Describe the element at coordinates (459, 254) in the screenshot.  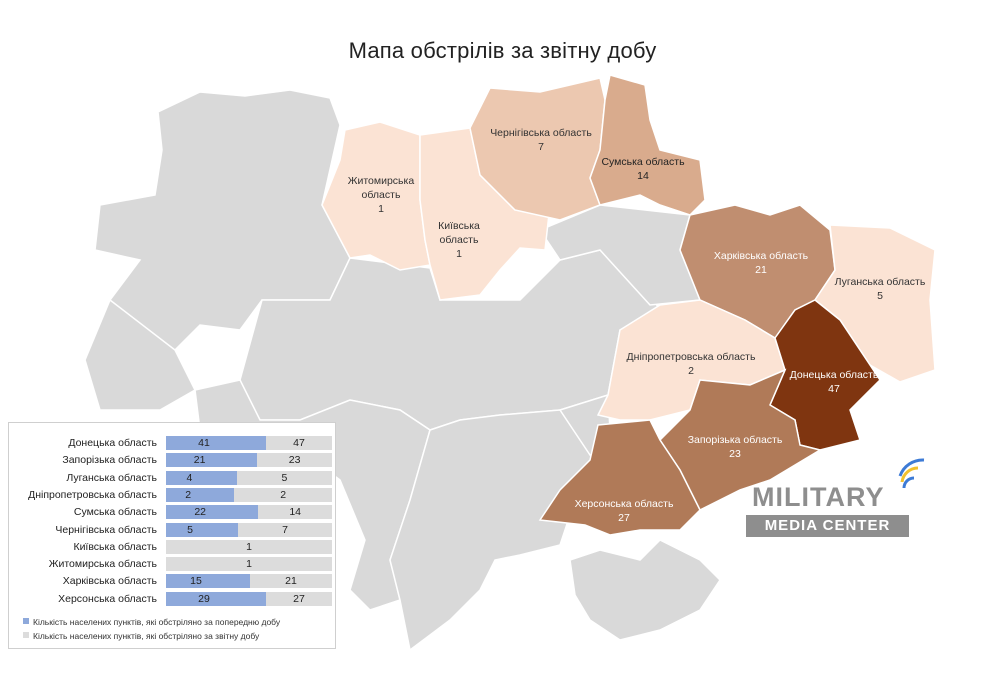
I see `region-value-kyiv: 1` at that location.